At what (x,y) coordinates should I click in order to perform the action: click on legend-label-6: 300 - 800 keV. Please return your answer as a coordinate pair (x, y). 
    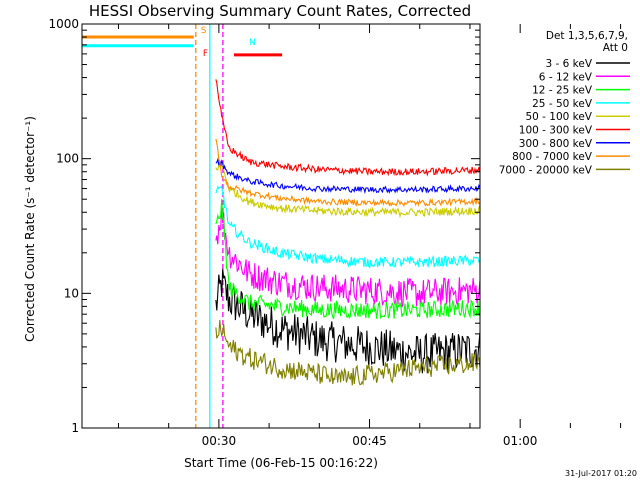
    Looking at the image, I should click on (556, 144).